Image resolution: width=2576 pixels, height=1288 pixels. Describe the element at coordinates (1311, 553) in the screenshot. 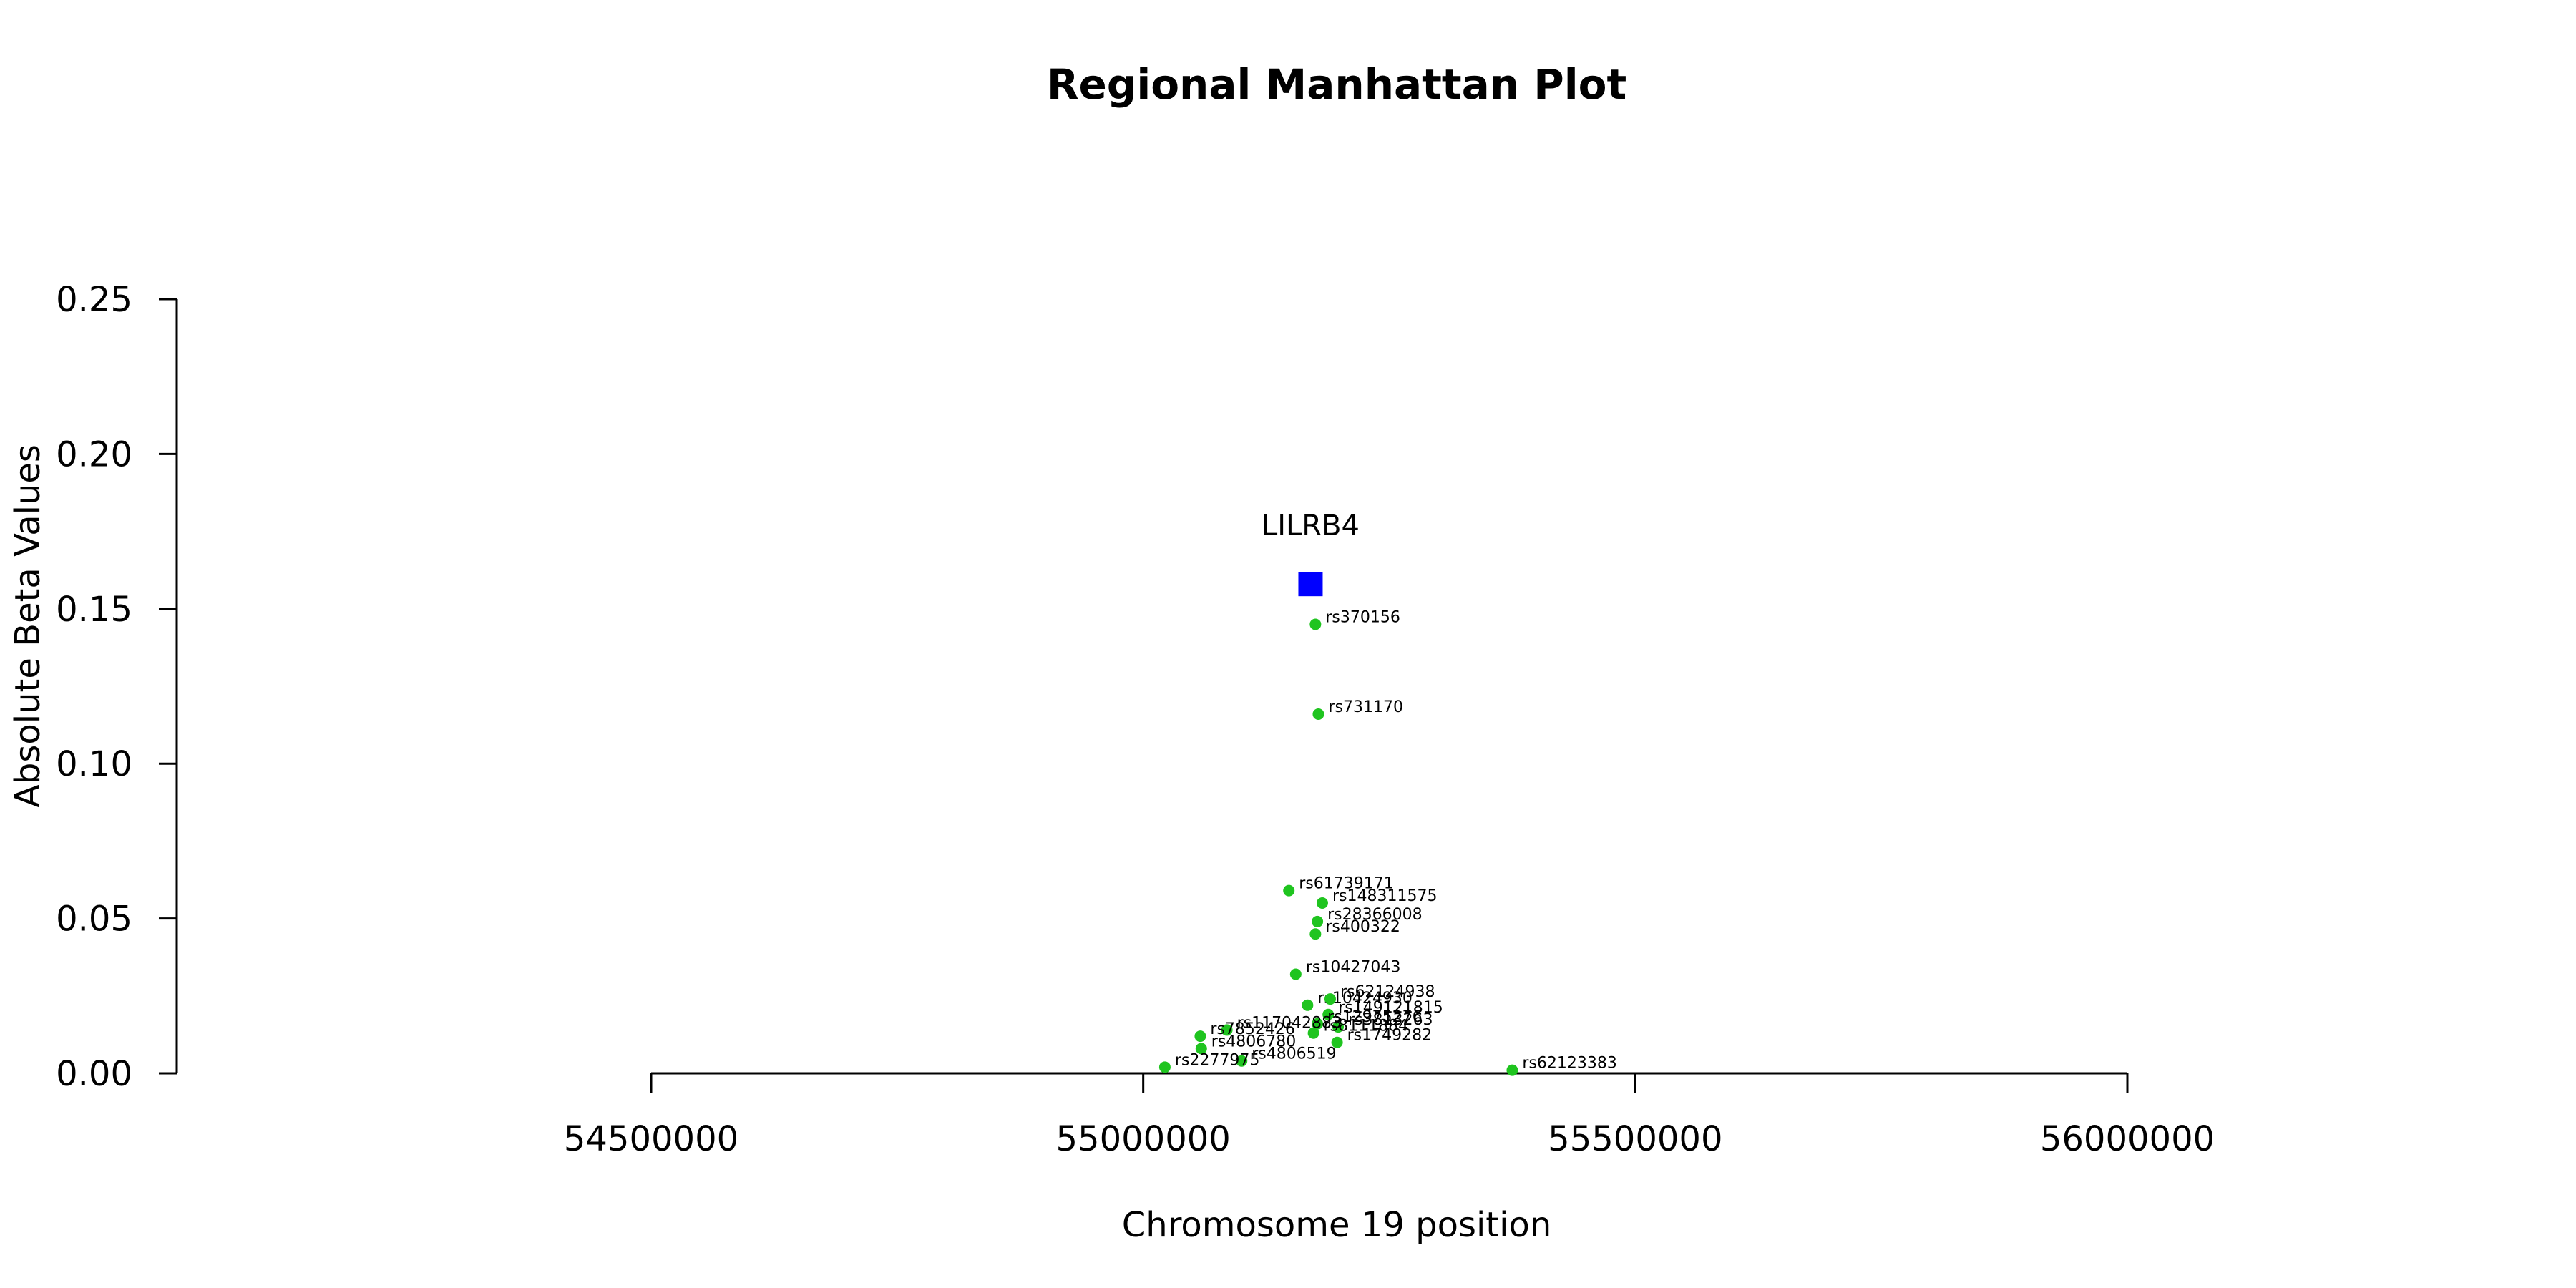

I see `gene-marker-group: LILRB4` at that location.